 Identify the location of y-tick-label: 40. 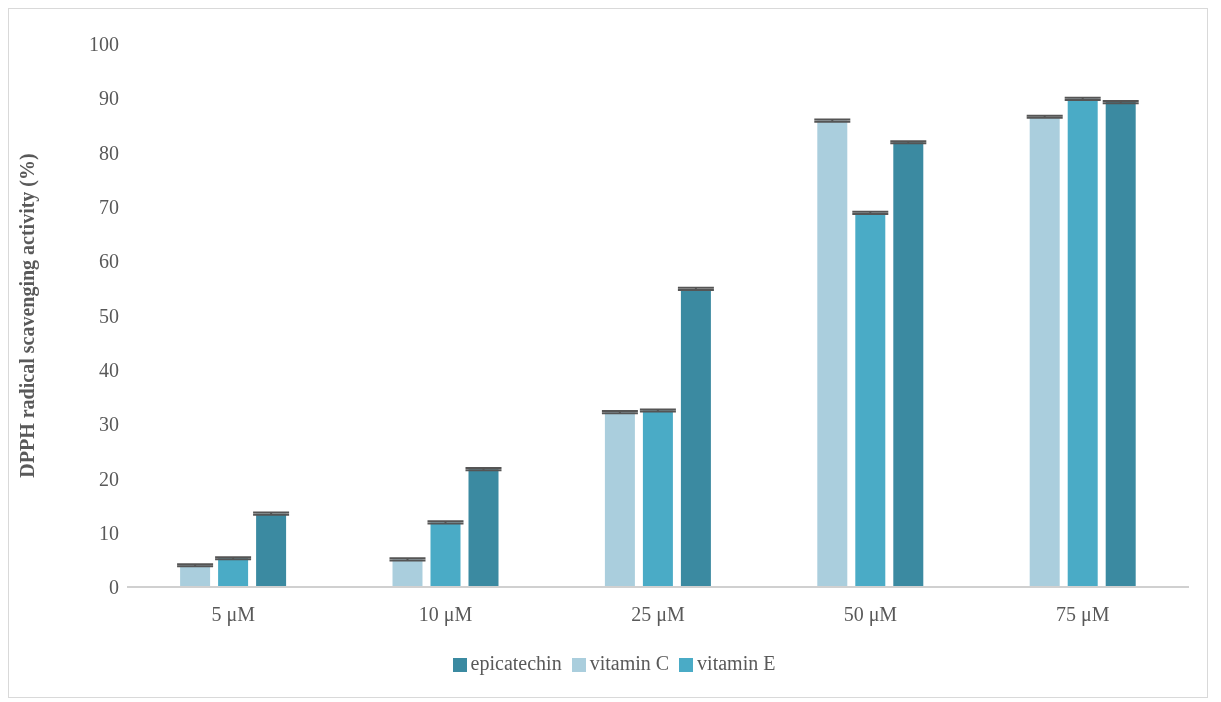
(109, 369).